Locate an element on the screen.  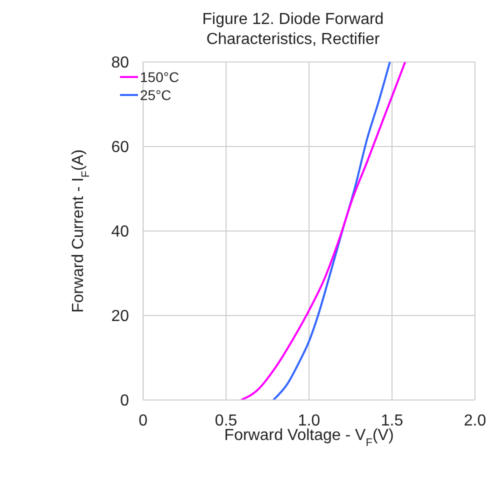
x-tick-label: 1.0 is located at coordinates (309, 421).